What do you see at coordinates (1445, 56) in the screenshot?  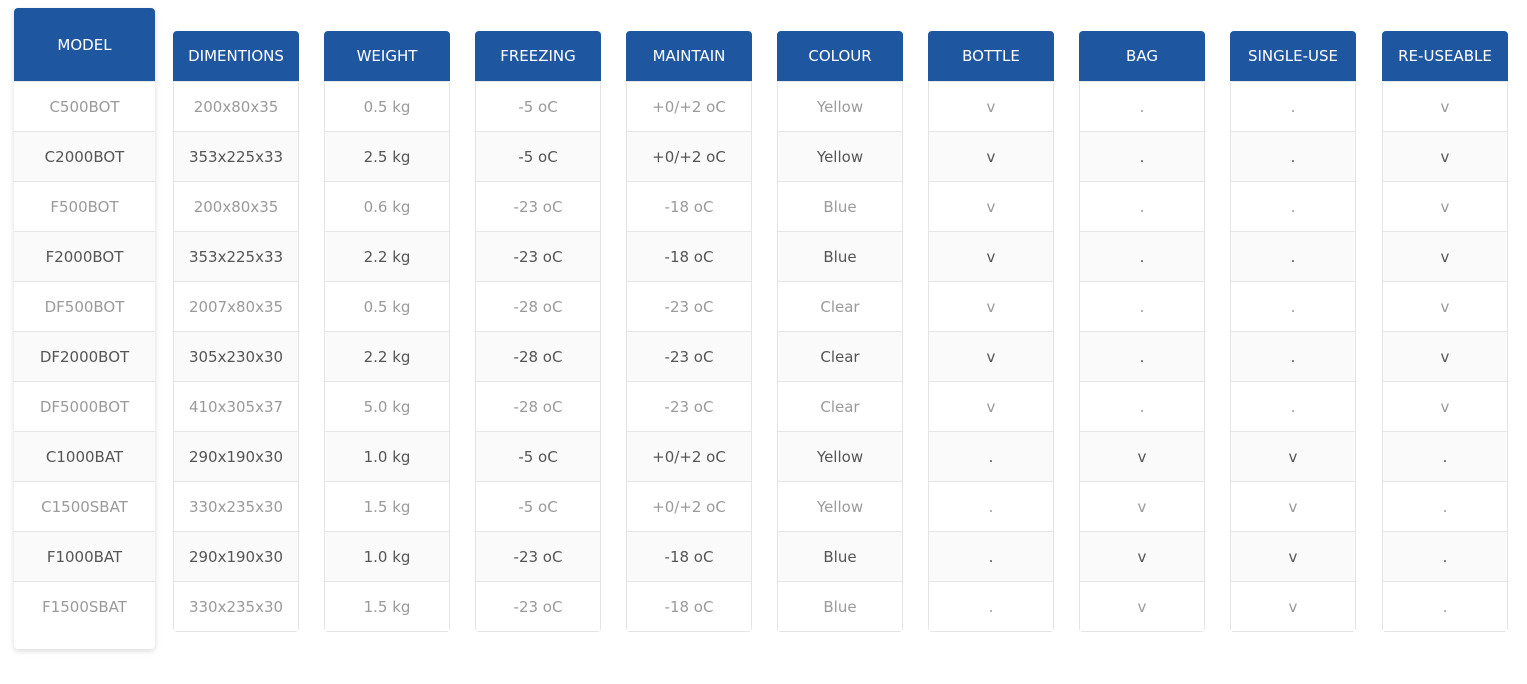 I see `column-header: RE-USEABLE` at bounding box center [1445, 56].